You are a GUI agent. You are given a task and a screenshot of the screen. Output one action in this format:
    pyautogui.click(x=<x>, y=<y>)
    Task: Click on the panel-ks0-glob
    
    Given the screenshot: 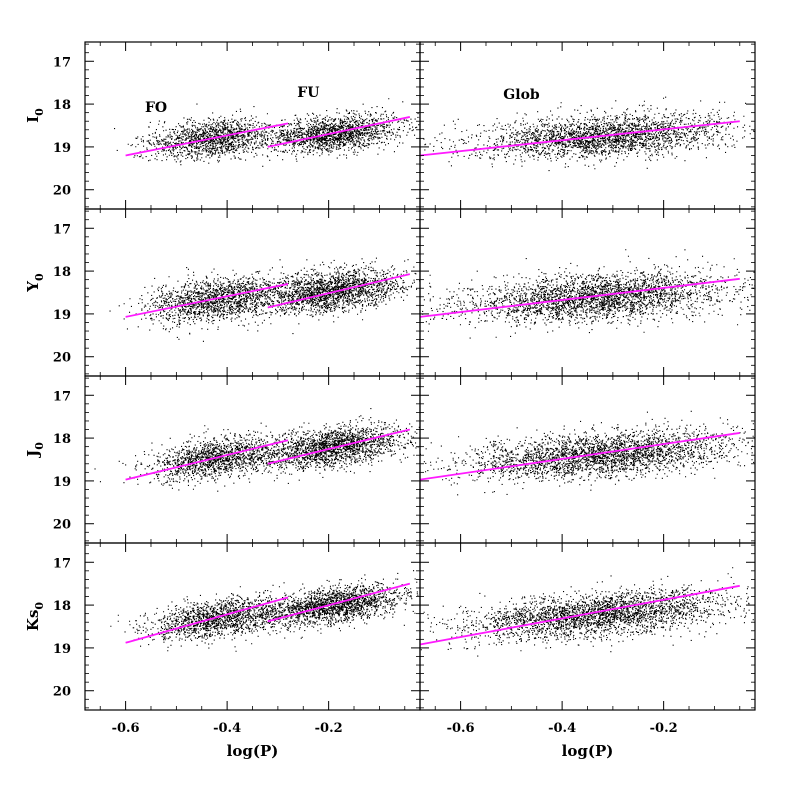 What is the action you would take?
    pyautogui.click(x=587, y=626)
    